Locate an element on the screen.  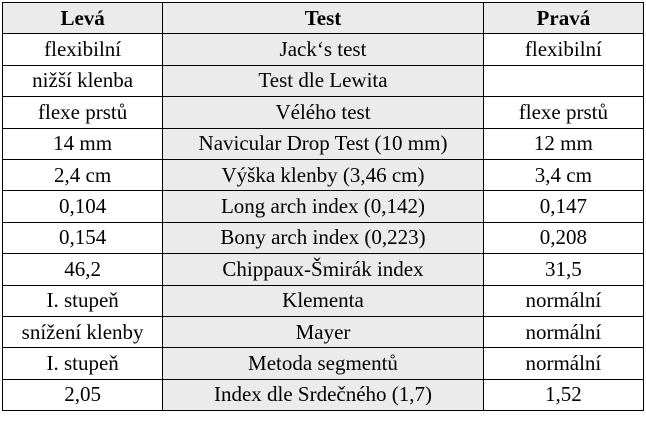
cell-test: Výška klenby (3,46 cm) is located at coordinates (323, 175).